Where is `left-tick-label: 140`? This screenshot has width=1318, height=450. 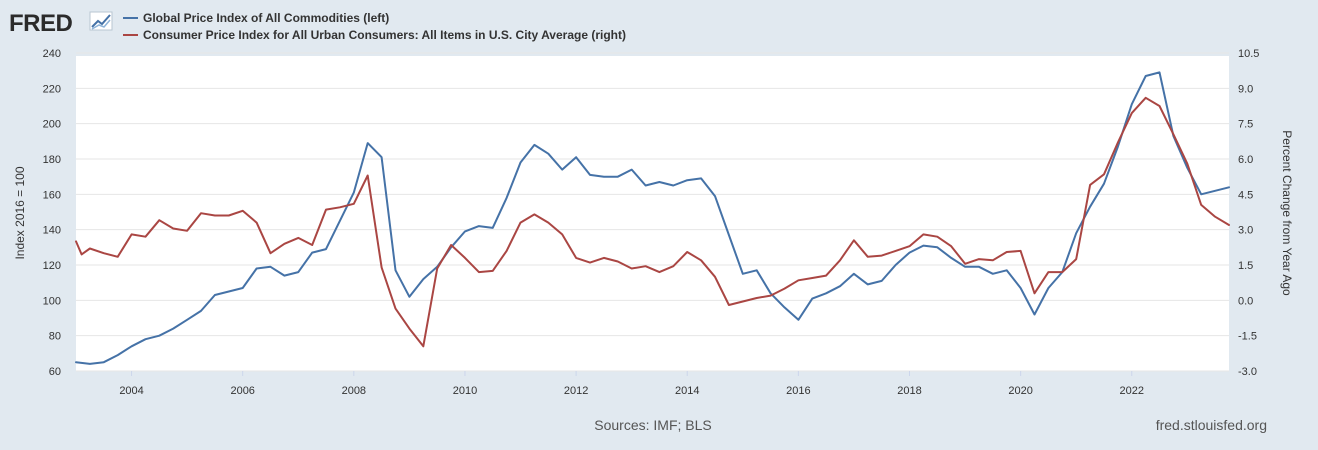
left-tick-label: 140 is located at coordinates (52, 231).